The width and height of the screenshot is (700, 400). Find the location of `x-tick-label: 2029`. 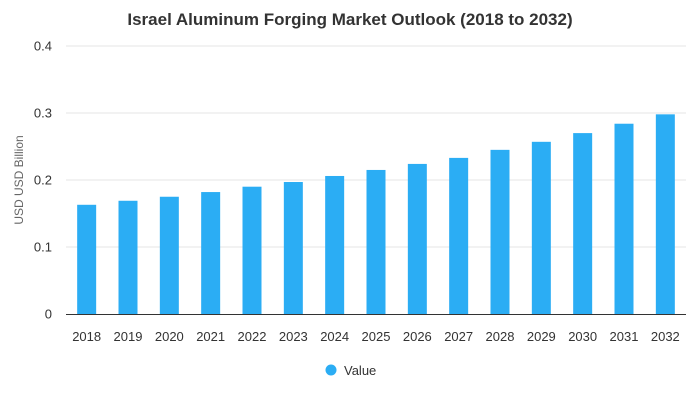

x-tick-label: 2029 is located at coordinates (541, 336).